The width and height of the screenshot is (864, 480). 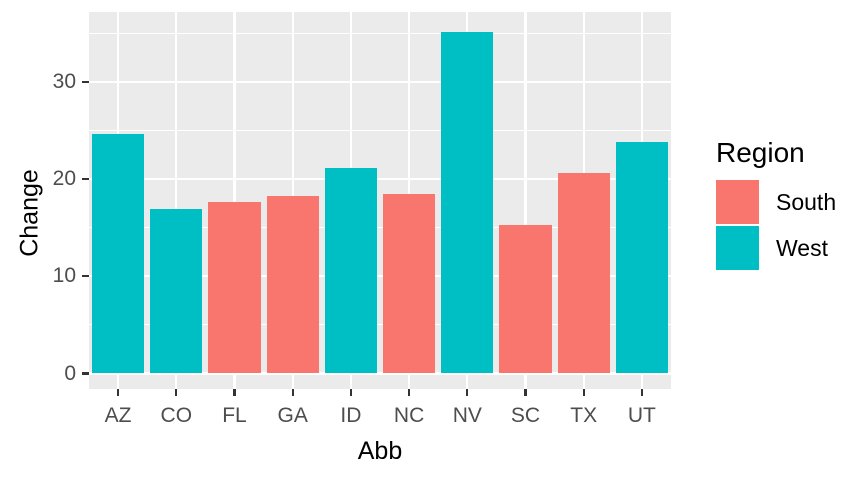 What do you see at coordinates (583, 273) in the screenshot?
I see `bar-TX` at bounding box center [583, 273].